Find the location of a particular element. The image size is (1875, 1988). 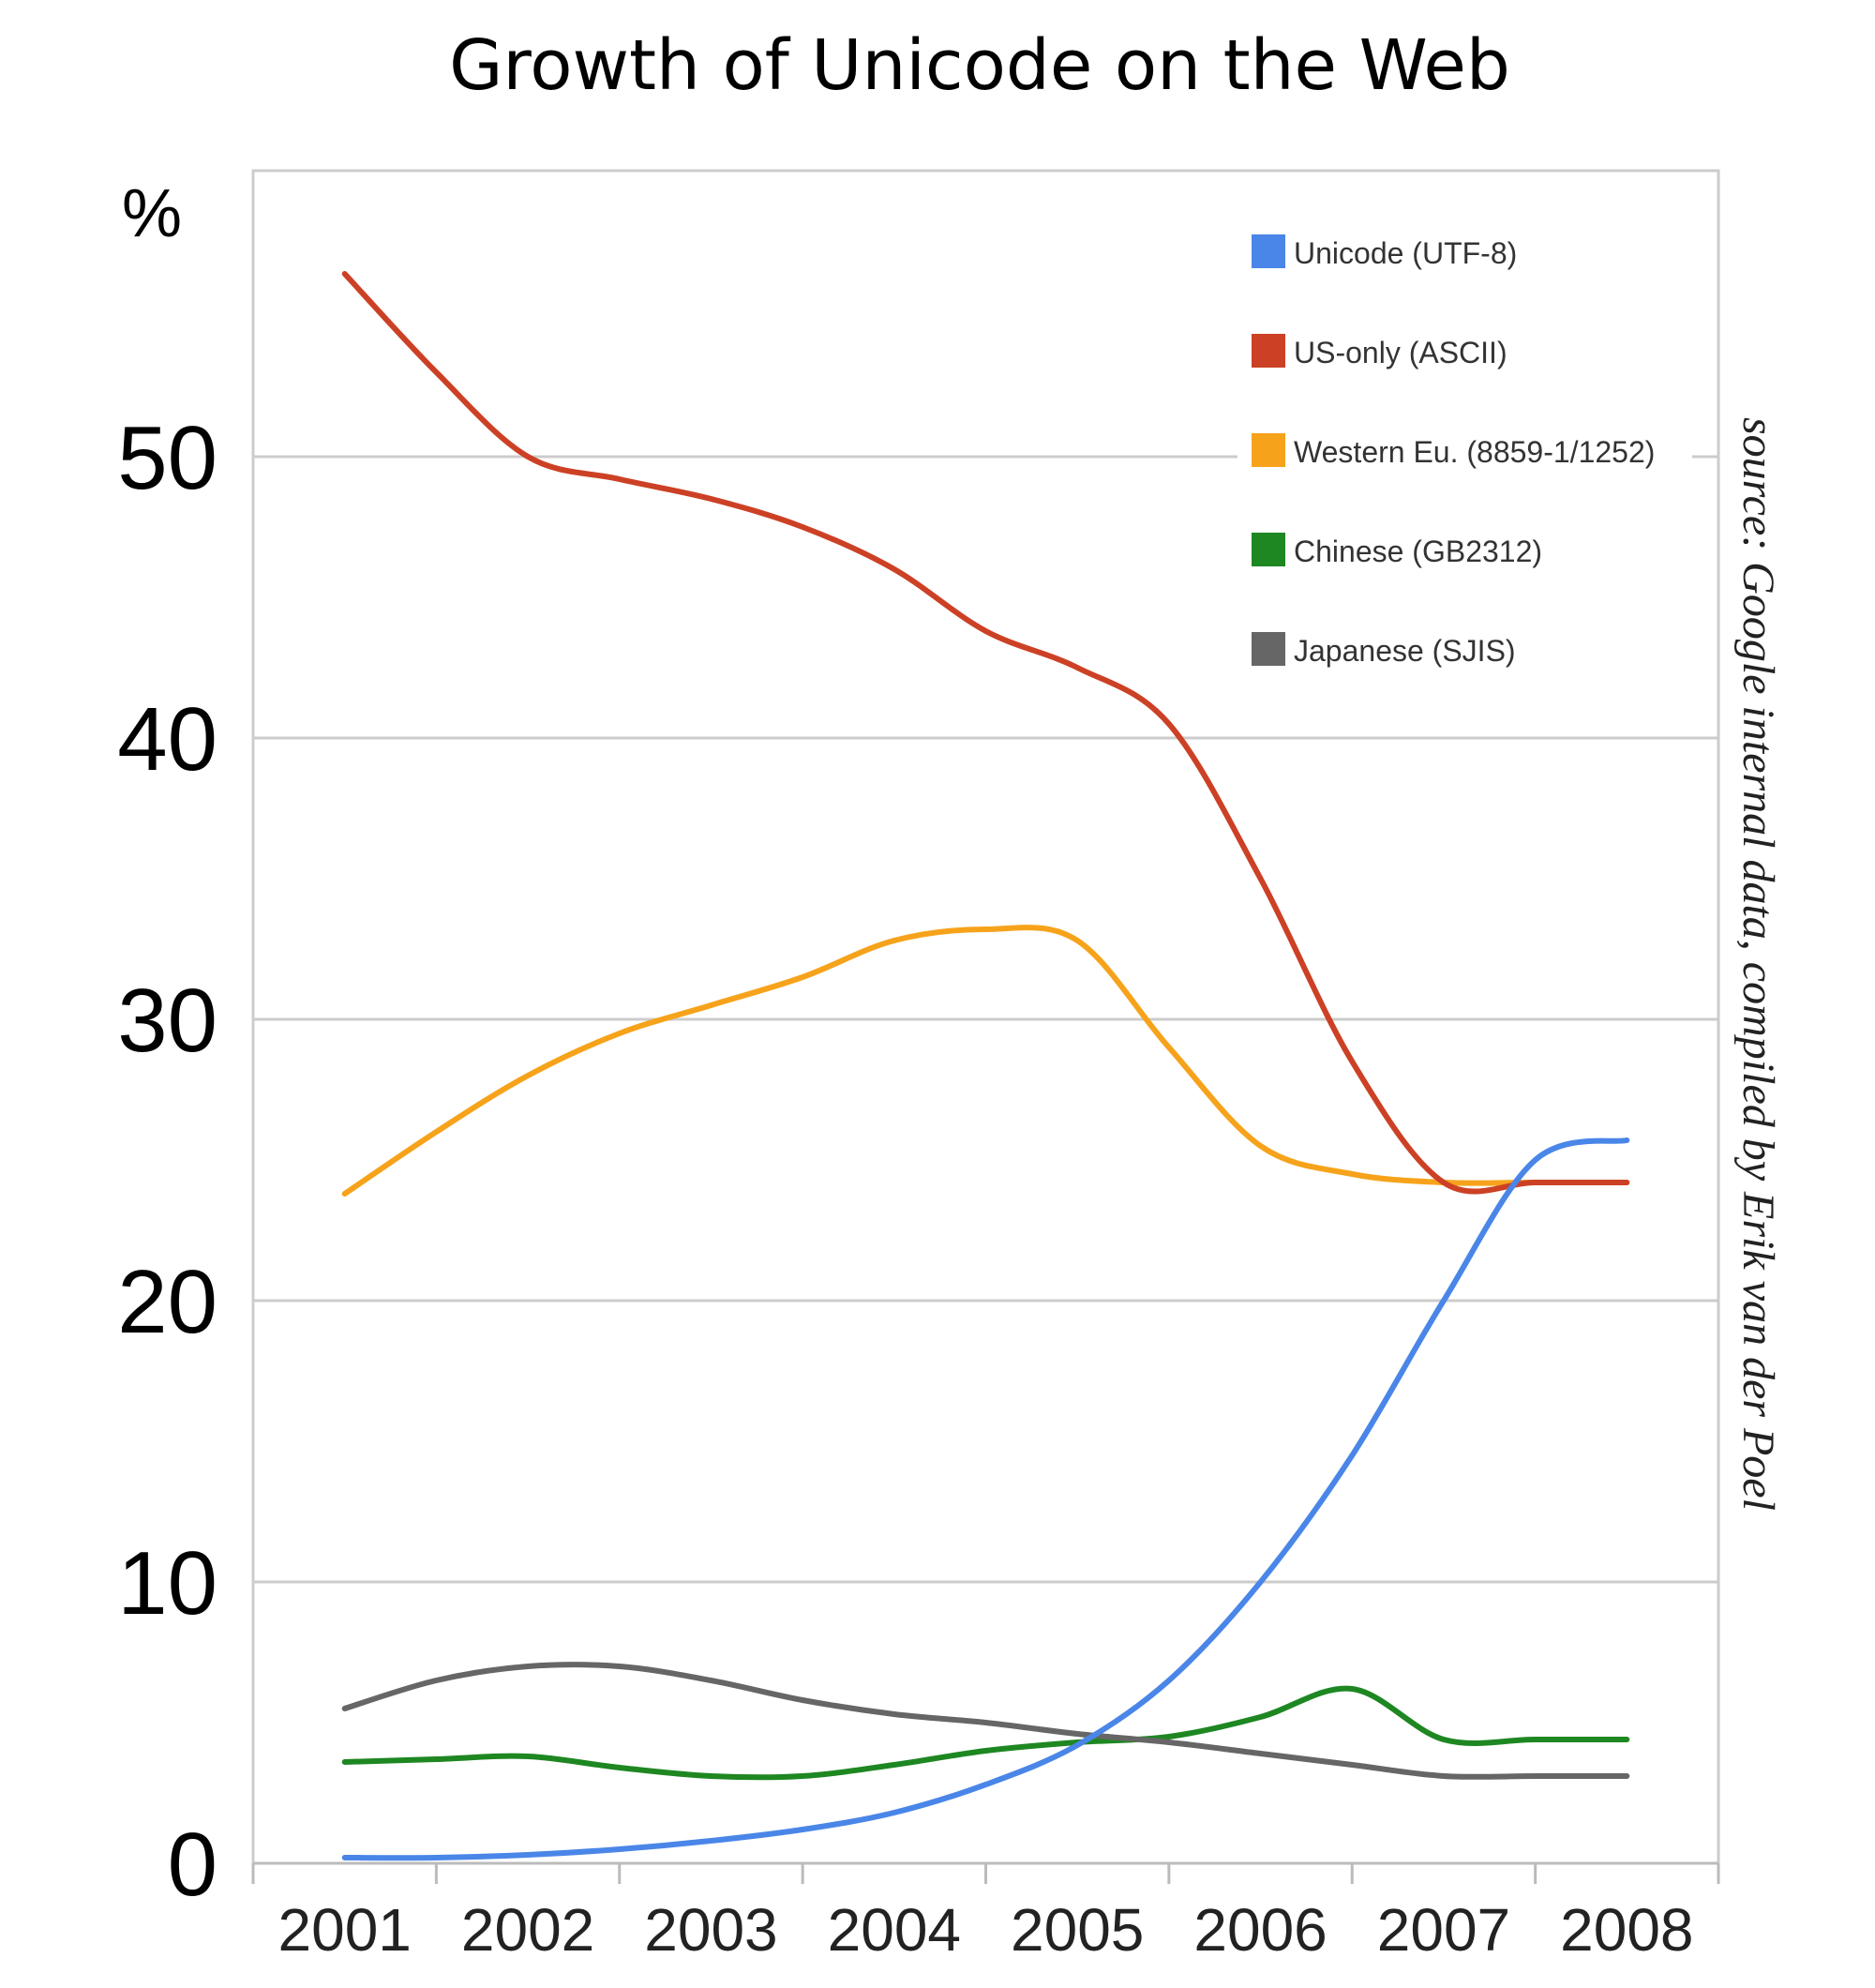

y-tick-label: 50 is located at coordinates (167, 458).